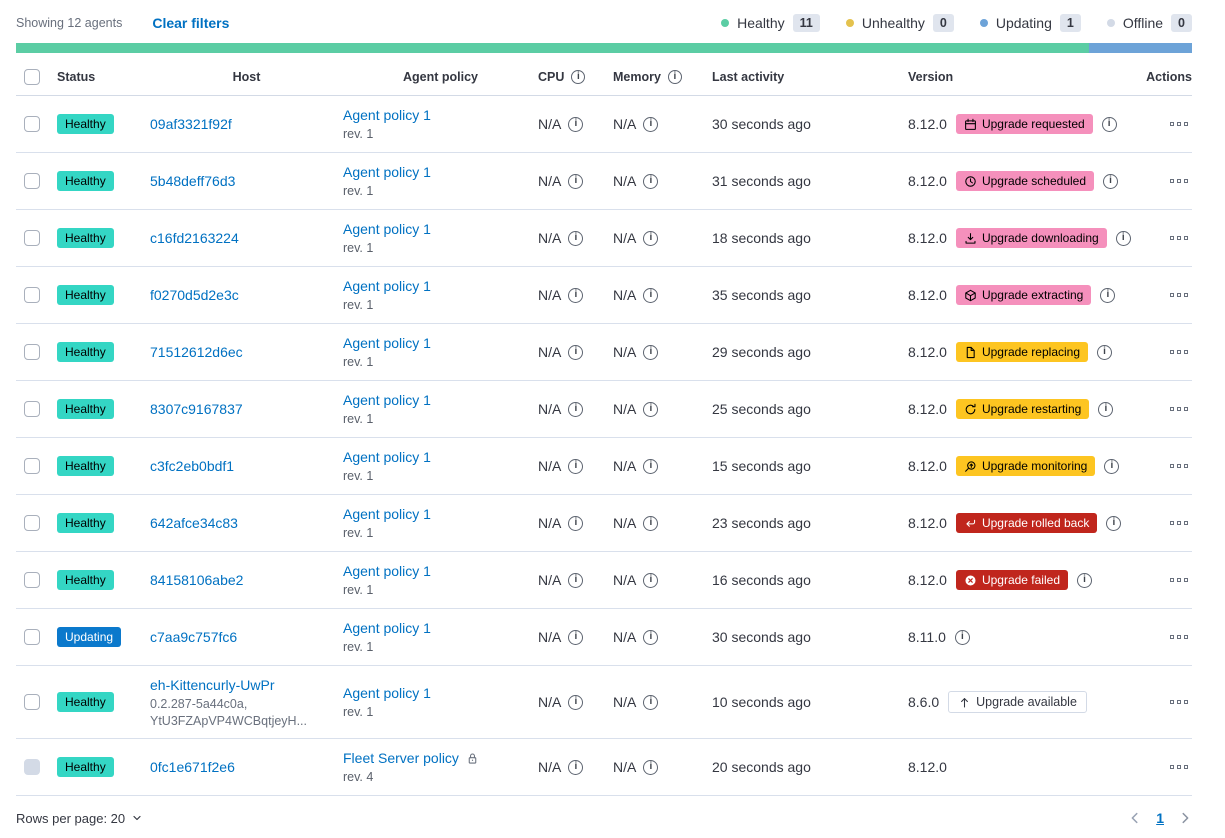 This screenshot has height=838, width=1225. I want to click on host-link: 0fc1e671f2e6, so click(192, 766).